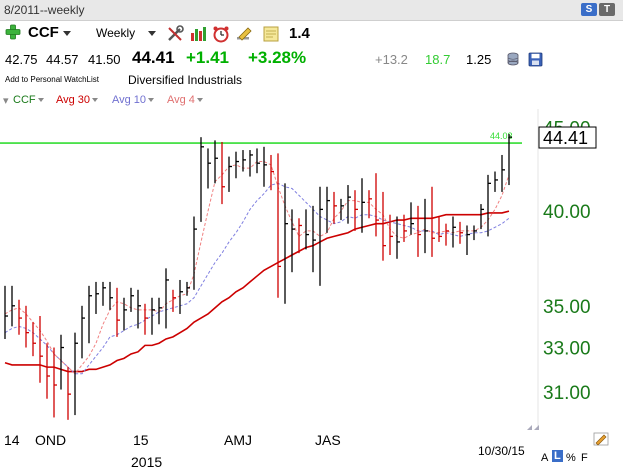  Describe the element at coordinates (44, 10) in the screenshot. I see `window-title: 8/2011--weekly` at that location.